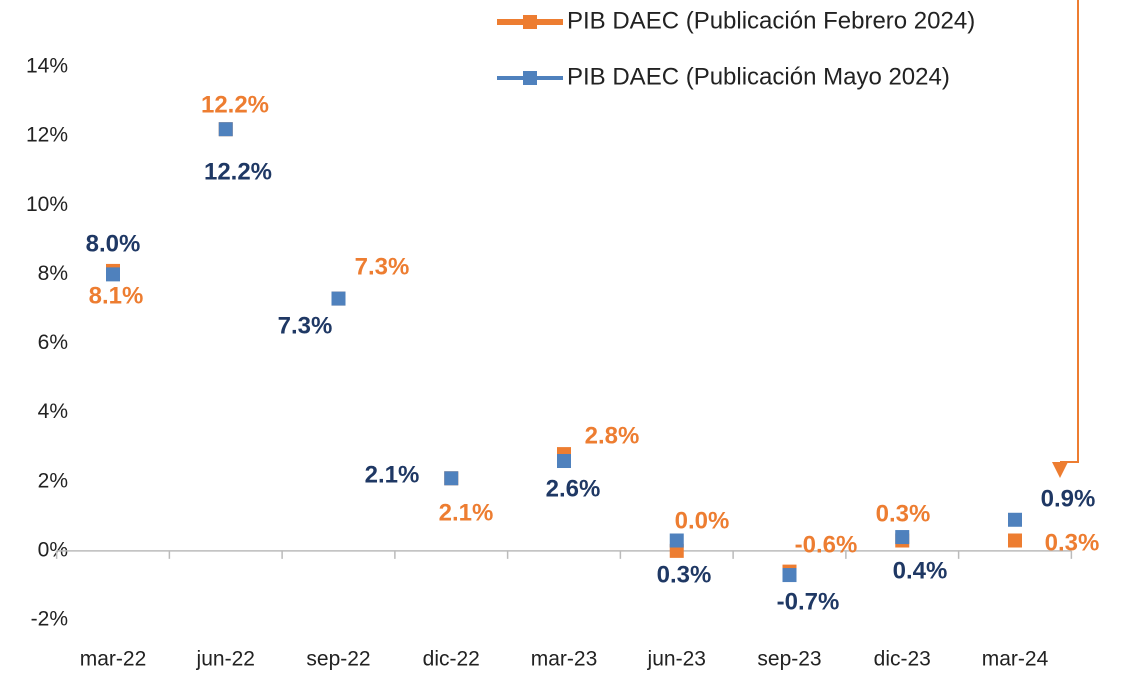 Image resolution: width=1130 pixels, height=673 pixels. What do you see at coordinates (113, 659) in the screenshot?
I see `x-tick-label: mar-22` at bounding box center [113, 659].